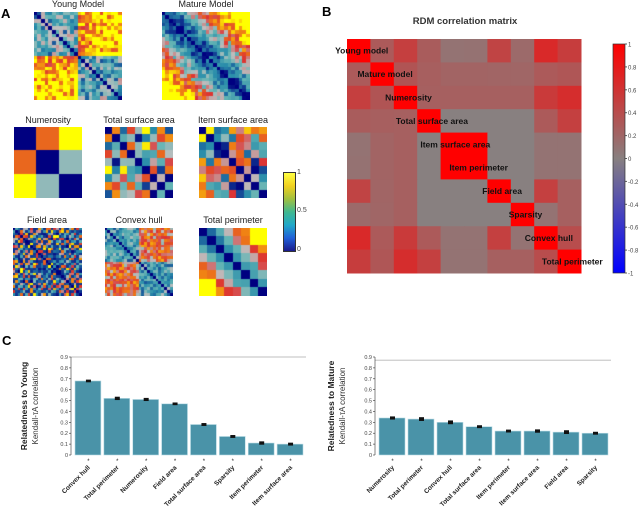 The height and width of the screenshot is (513, 640). What do you see at coordinates (206, 4) in the screenshot?
I see `title-mature-model: Mature Model` at bounding box center [206, 4].